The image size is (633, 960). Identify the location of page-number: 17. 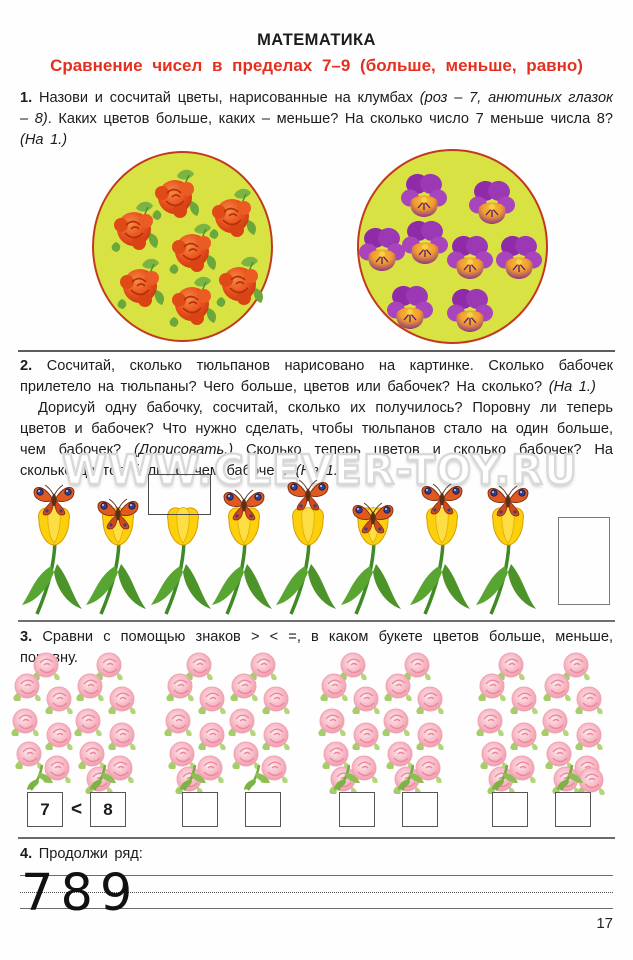
(604, 923).